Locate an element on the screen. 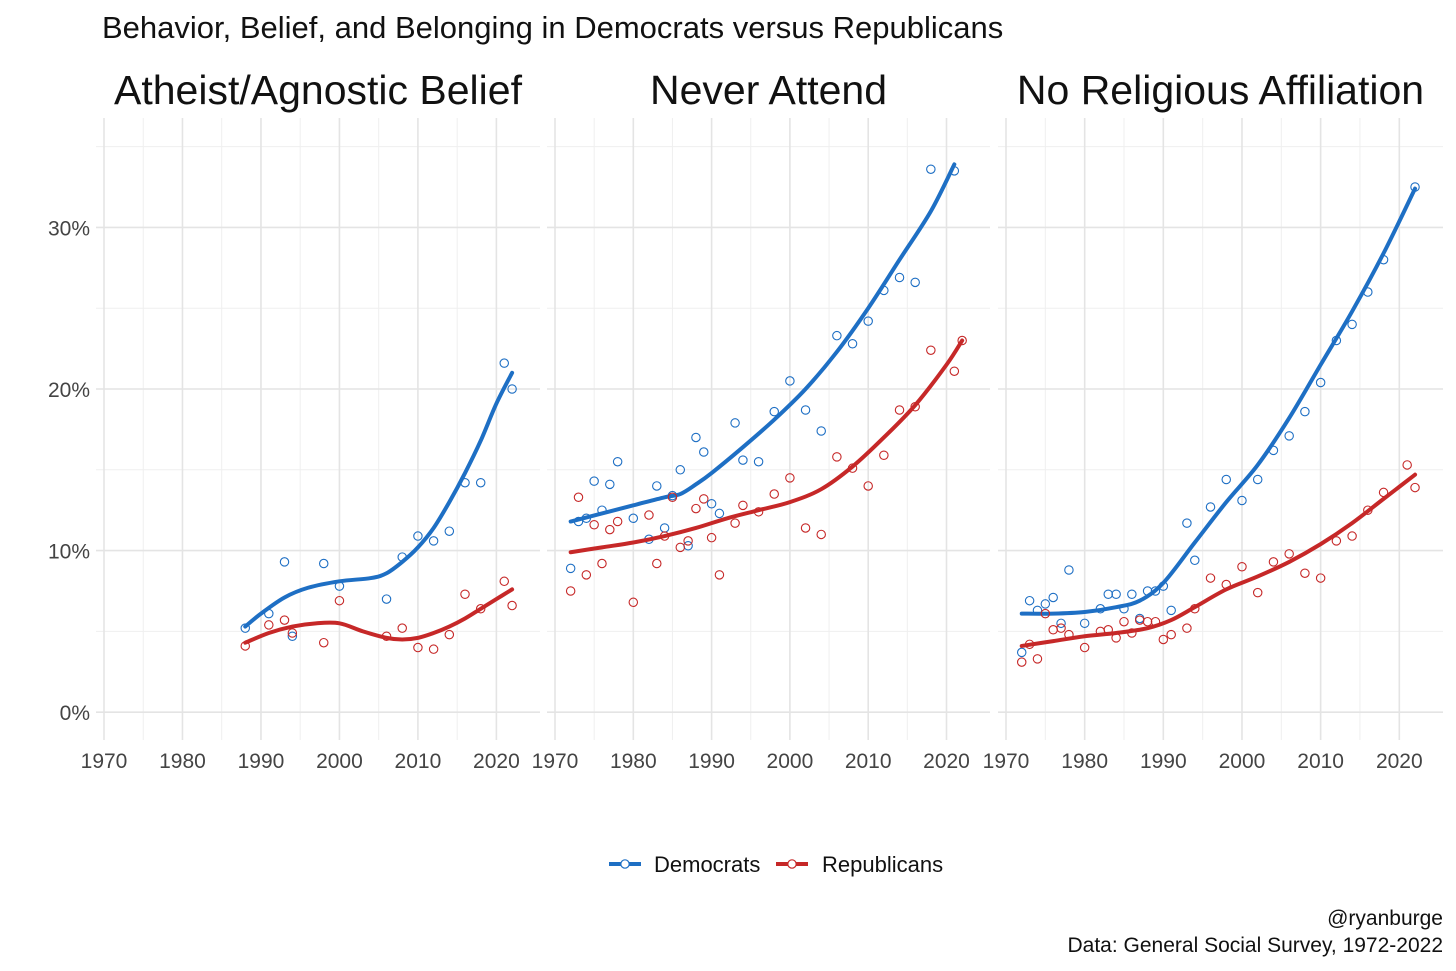  y-tick-label: 10% is located at coordinates (69, 552).